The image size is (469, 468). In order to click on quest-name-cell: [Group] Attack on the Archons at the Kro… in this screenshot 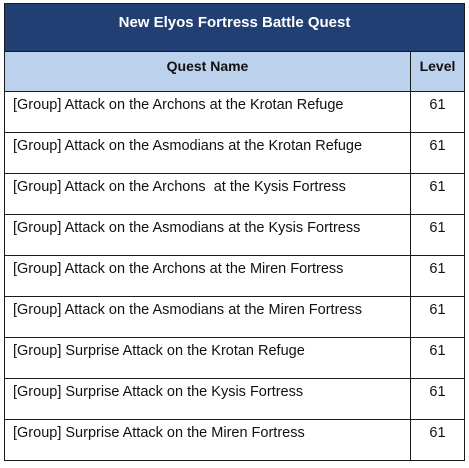, I will do `click(207, 112)`.